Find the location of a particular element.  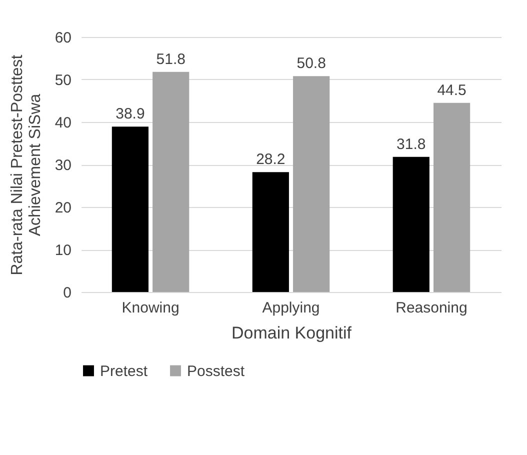

x-tick-label: Reasoning is located at coordinates (432, 308).